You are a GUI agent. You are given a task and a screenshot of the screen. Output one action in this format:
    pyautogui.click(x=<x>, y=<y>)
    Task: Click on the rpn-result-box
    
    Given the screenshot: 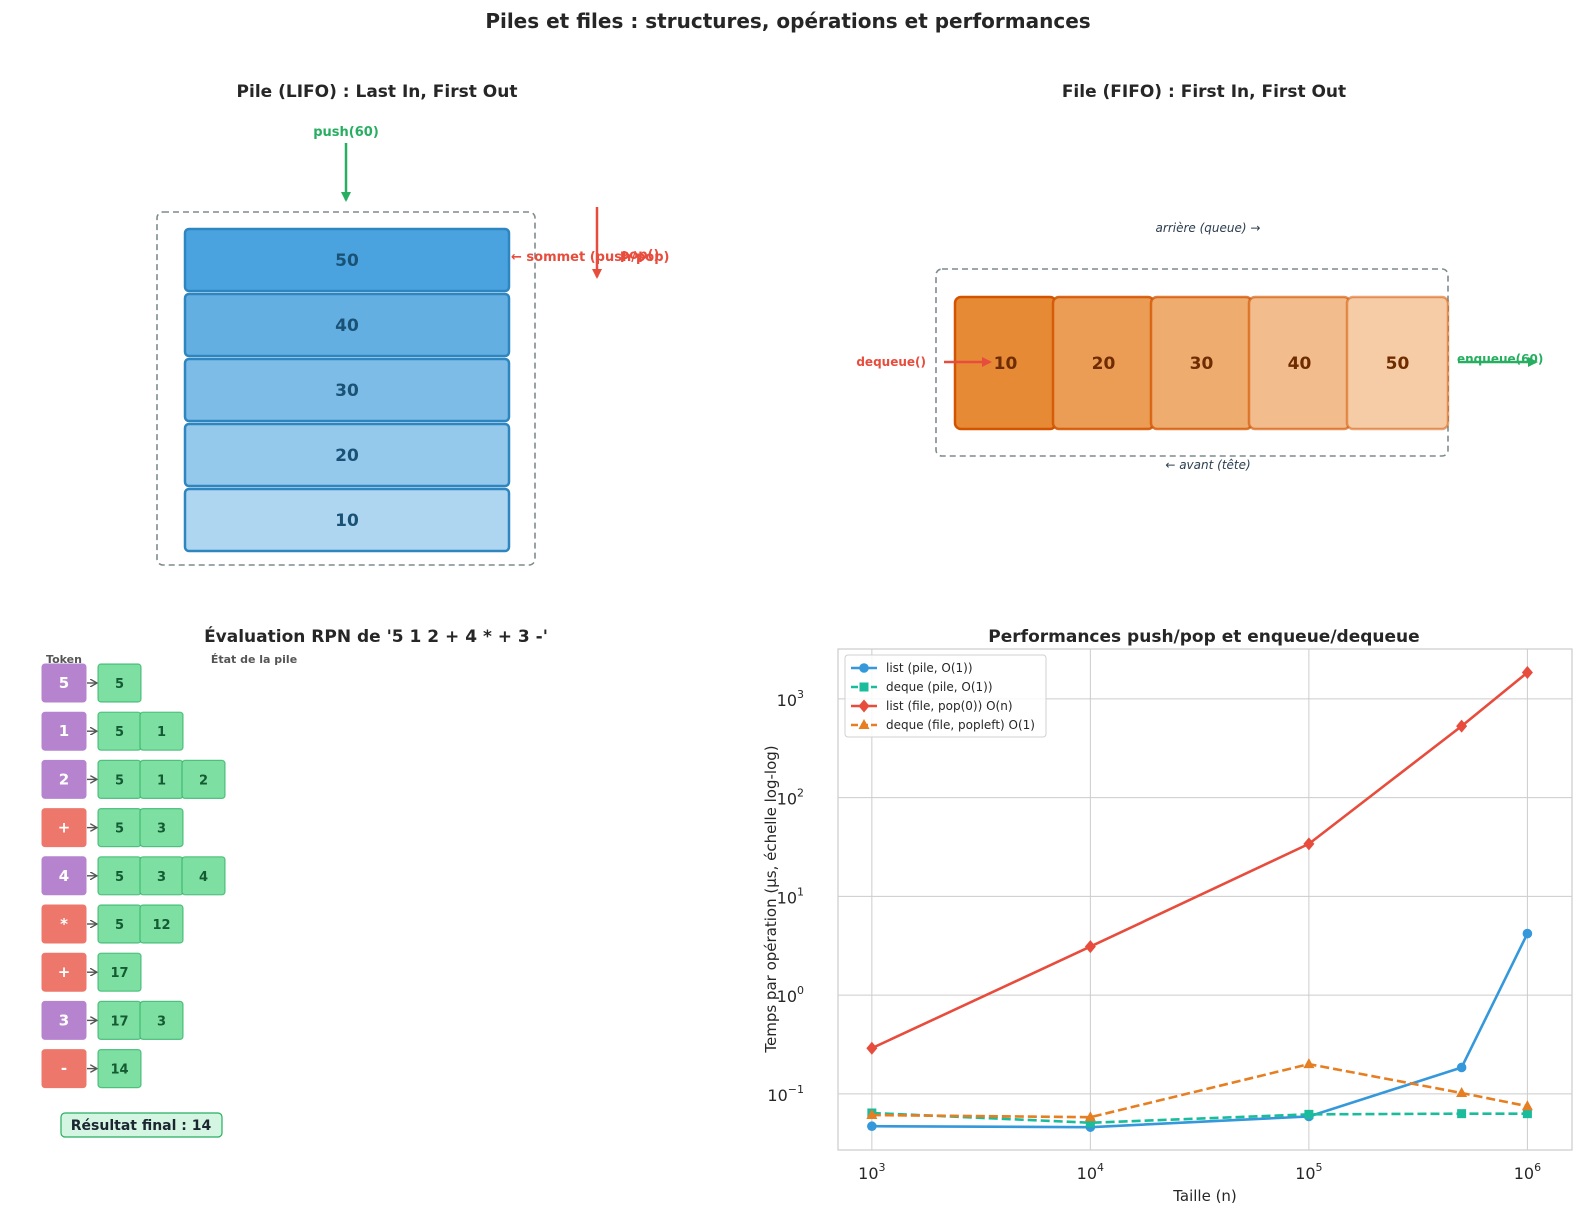 What is the action you would take?
    pyautogui.click(x=141, y=1125)
    